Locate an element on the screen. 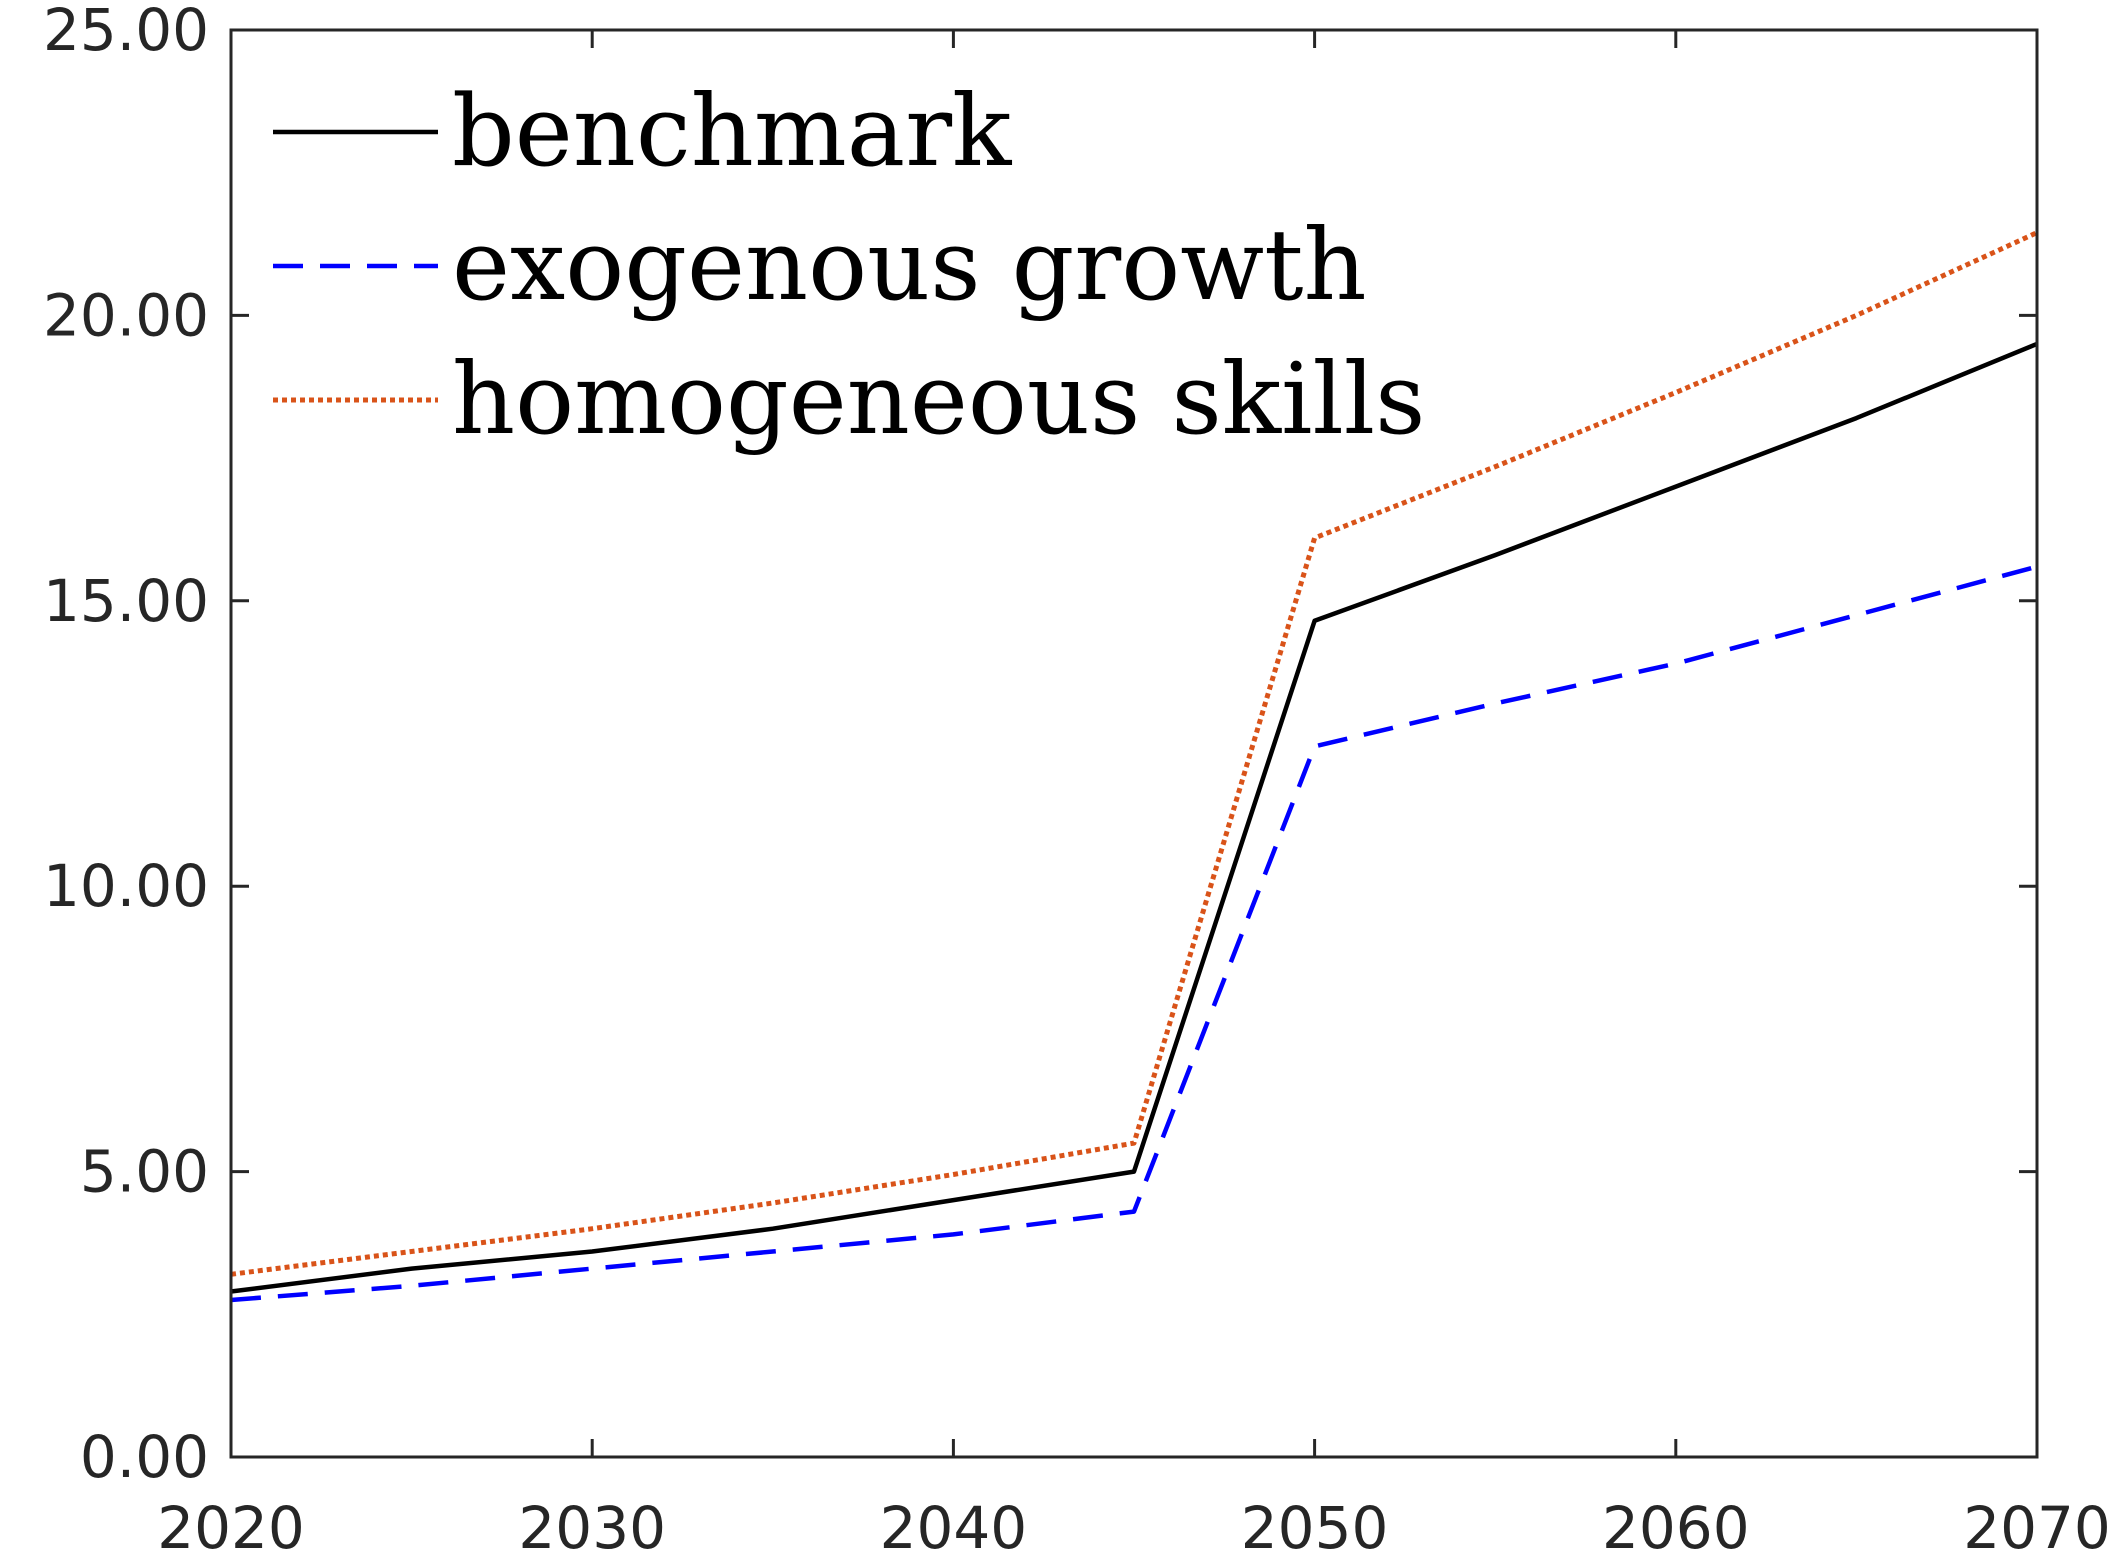 The image size is (2127, 1554). x-tick-label: 2060 is located at coordinates (1676, 1524).